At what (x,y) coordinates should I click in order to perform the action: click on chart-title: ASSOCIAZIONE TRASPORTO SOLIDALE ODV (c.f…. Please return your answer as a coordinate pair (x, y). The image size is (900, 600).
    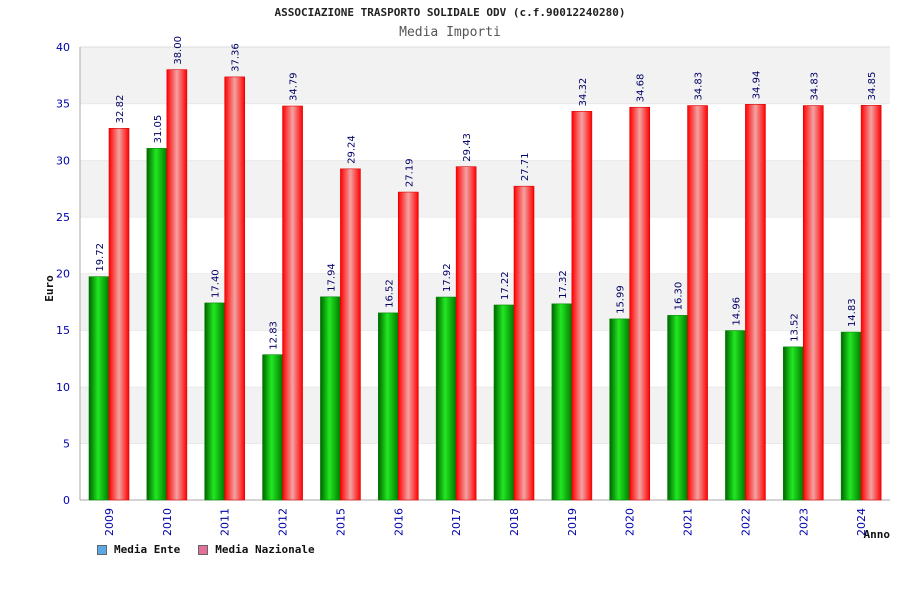
    Looking at the image, I should click on (450, 12).